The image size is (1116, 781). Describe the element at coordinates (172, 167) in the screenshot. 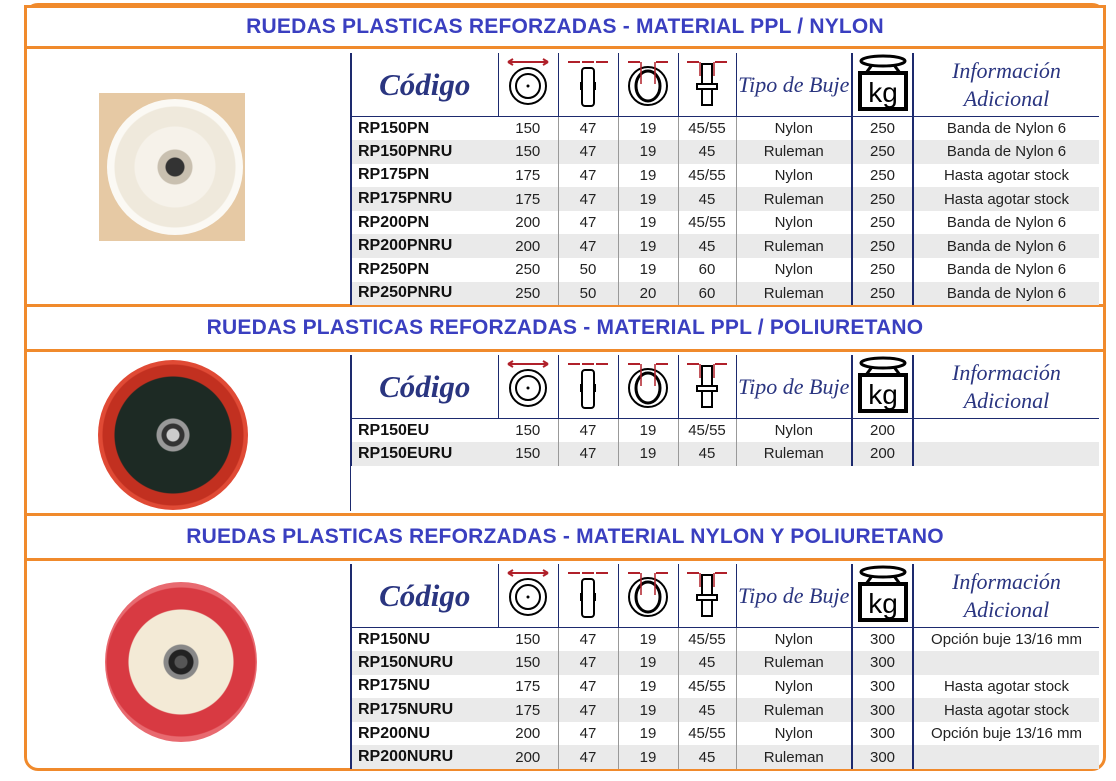

I see `wheel-nylon-photo` at that location.